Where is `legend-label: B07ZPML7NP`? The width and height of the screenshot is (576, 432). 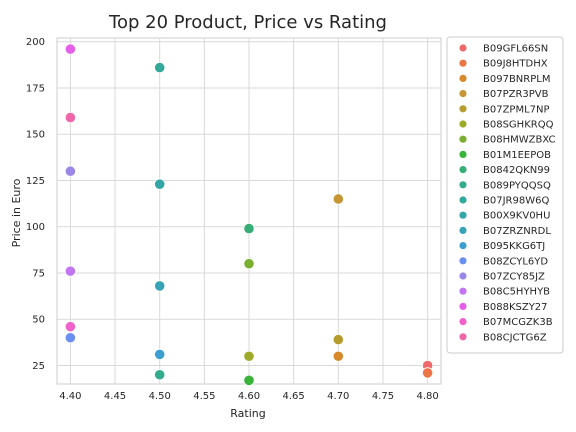
legend-label: B07ZPML7NP is located at coordinates (516, 109).